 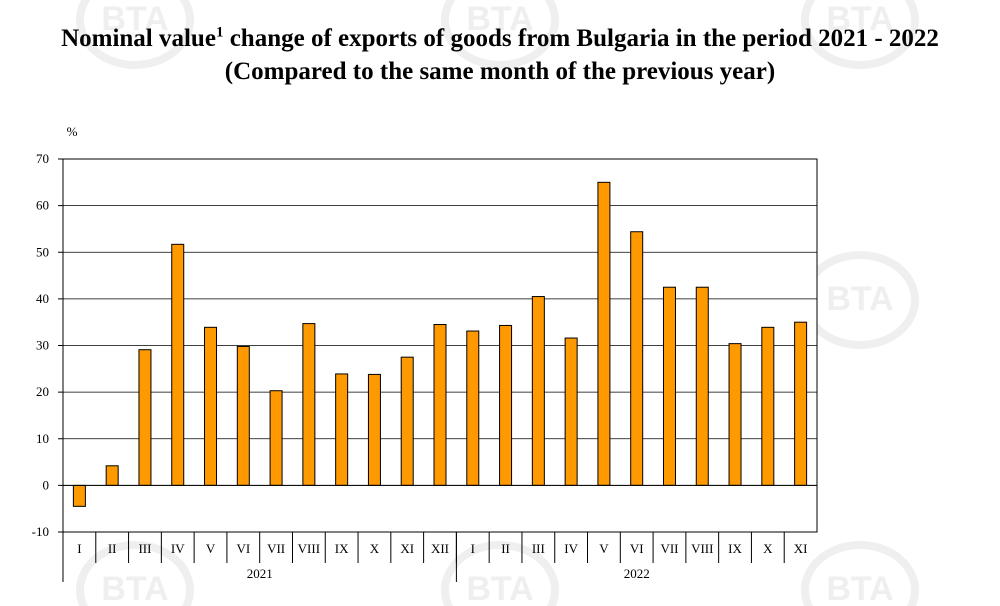 I want to click on y-tick-label: 0, so click(x=46, y=484).